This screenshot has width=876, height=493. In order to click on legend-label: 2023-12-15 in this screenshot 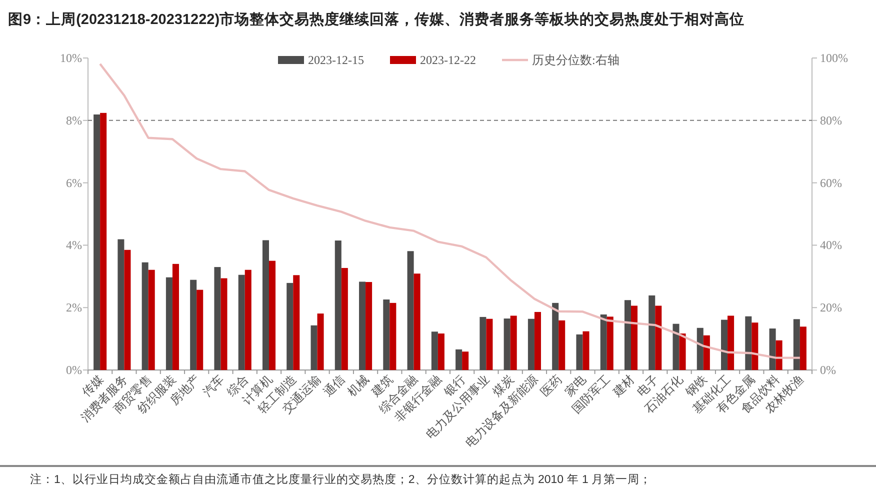, I will do `click(336, 60)`.